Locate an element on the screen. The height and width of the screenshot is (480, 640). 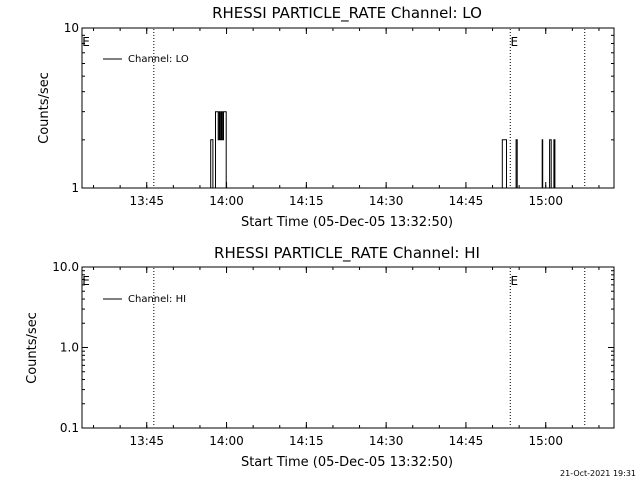
legend-label: Channel: LO is located at coordinates (158, 59).